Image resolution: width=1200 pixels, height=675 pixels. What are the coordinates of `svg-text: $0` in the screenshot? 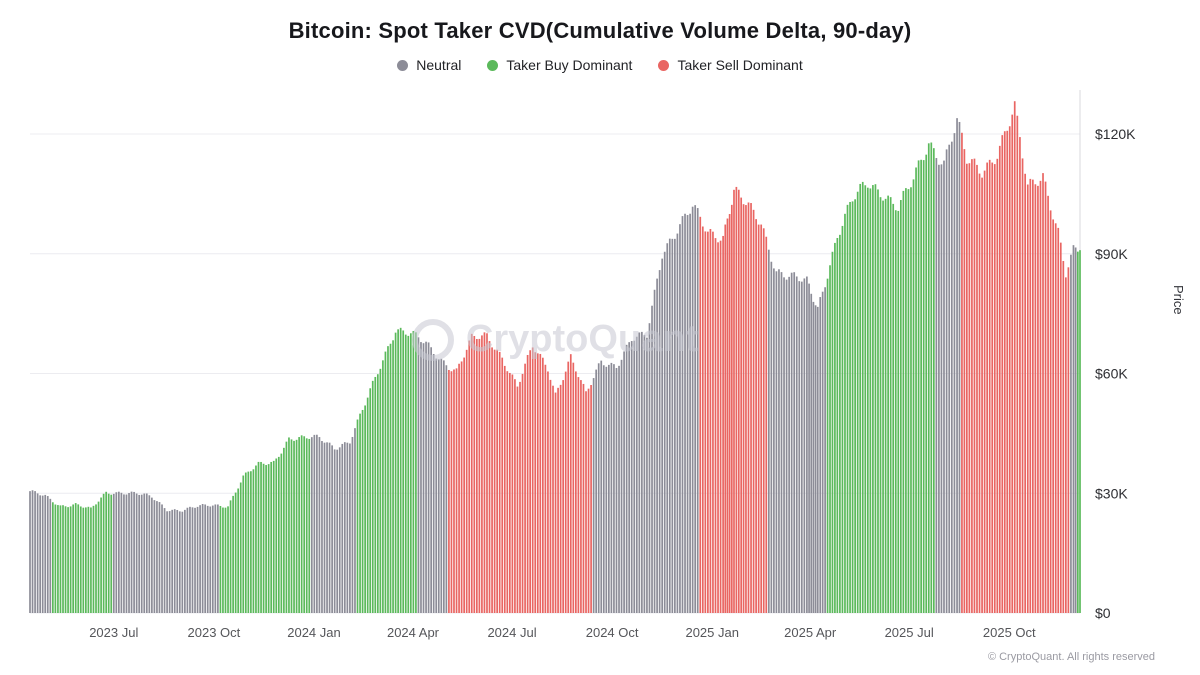 It's located at (1103, 613).